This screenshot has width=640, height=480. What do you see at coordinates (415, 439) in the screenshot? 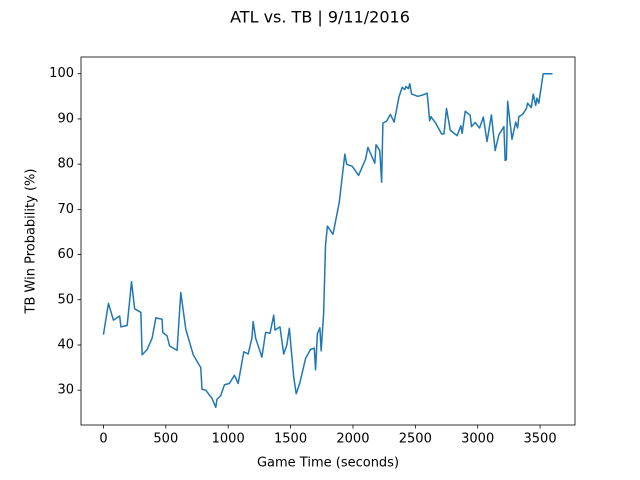
I see `x-tick-label: 2500` at bounding box center [415, 439].